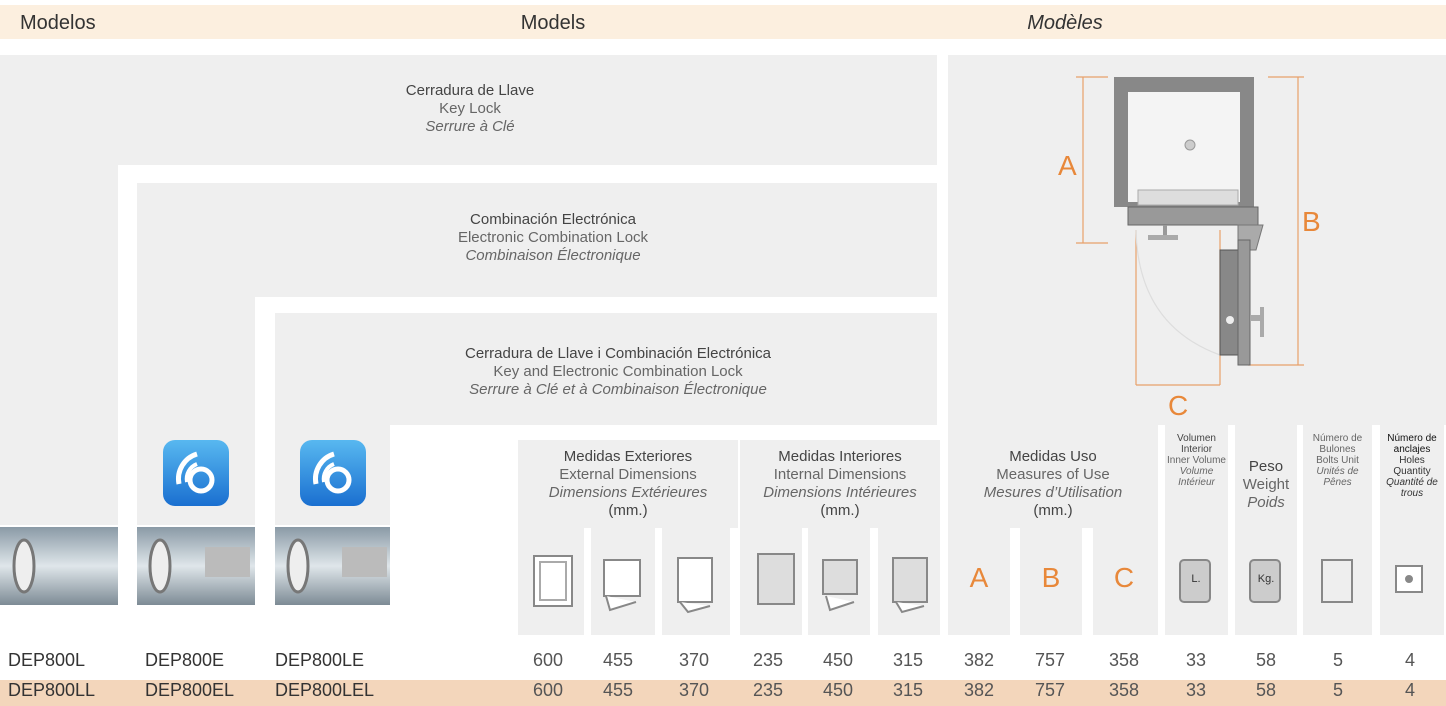  I want to click on col-fr: Dimensions Intérieures, so click(840, 492).